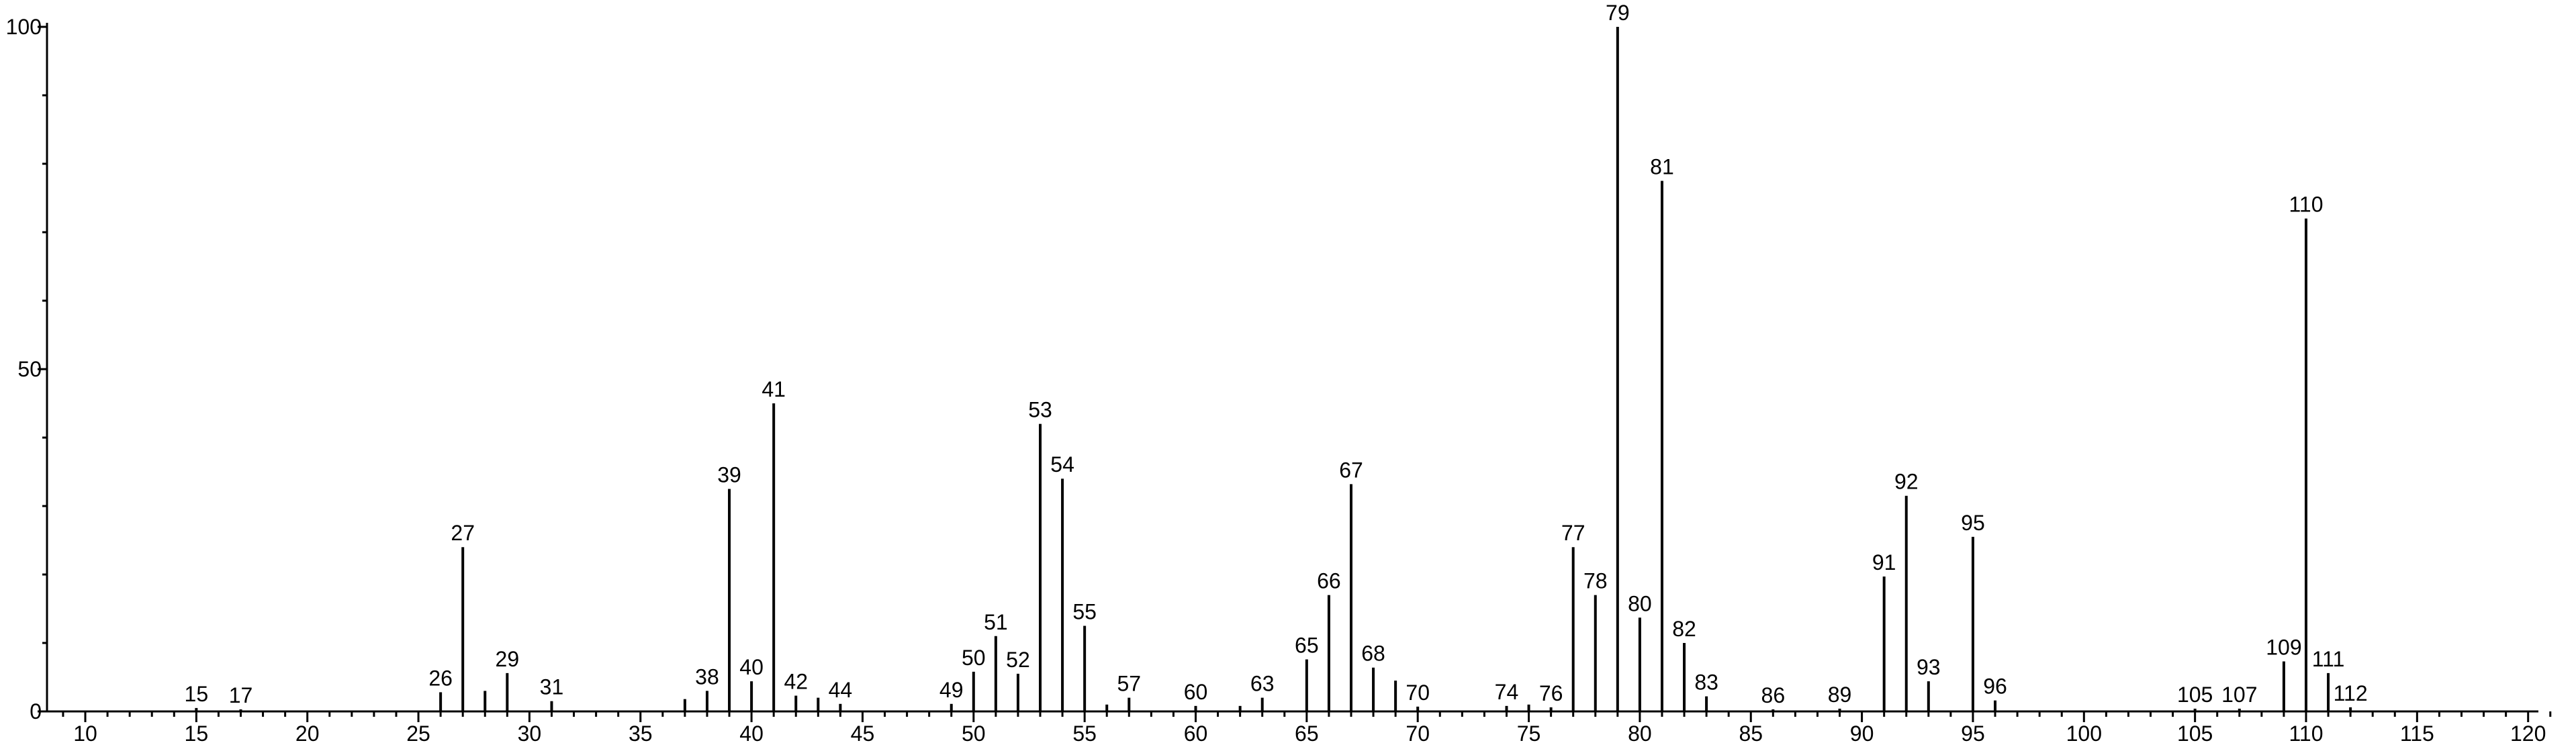 The height and width of the screenshot is (749, 2576). I want to click on peak-label: 105, so click(2195, 695).